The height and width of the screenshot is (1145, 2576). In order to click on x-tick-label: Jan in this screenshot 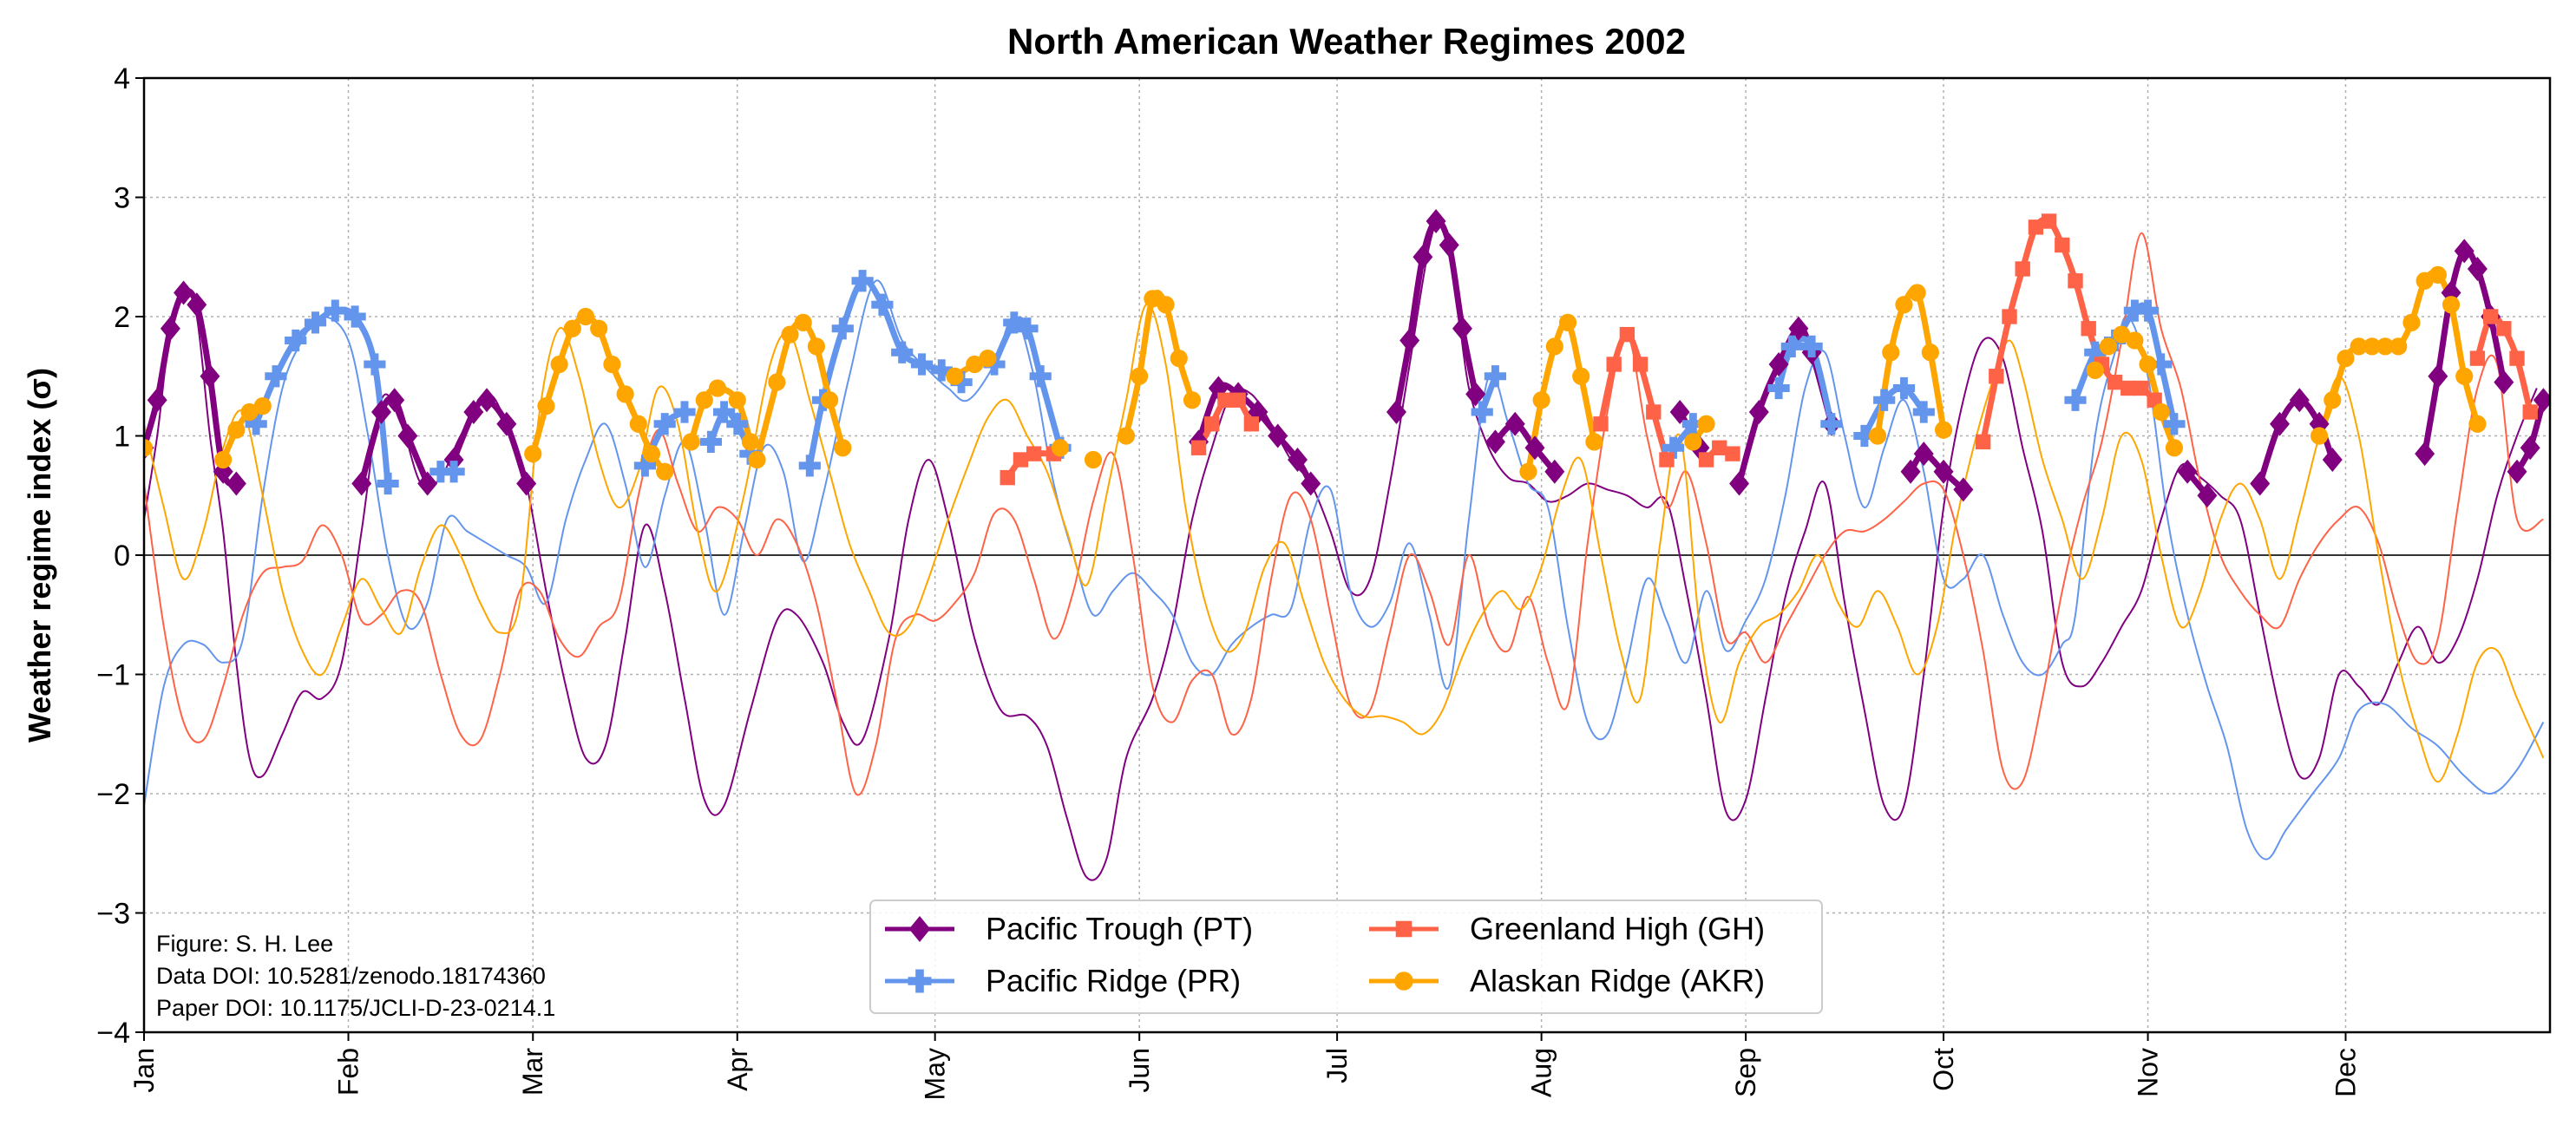, I will do `click(144, 1070)`.